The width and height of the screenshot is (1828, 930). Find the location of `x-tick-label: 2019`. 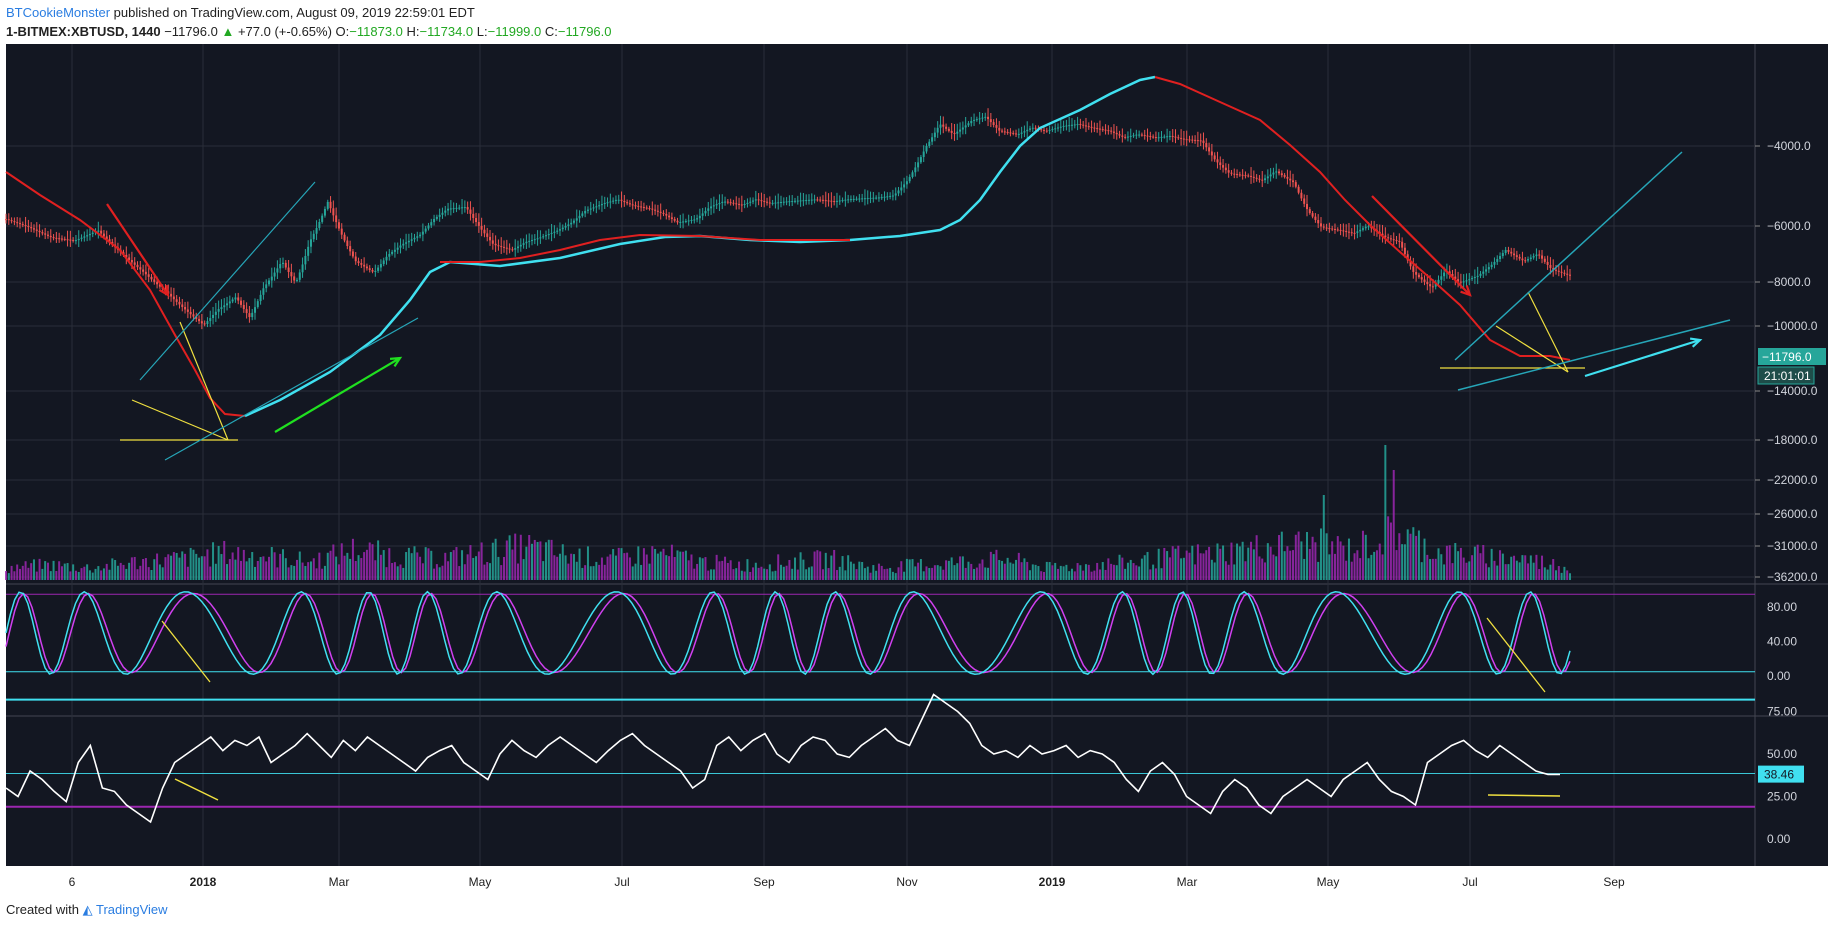

x-tick-label: 2019 is located at coordinates (1052, 882).